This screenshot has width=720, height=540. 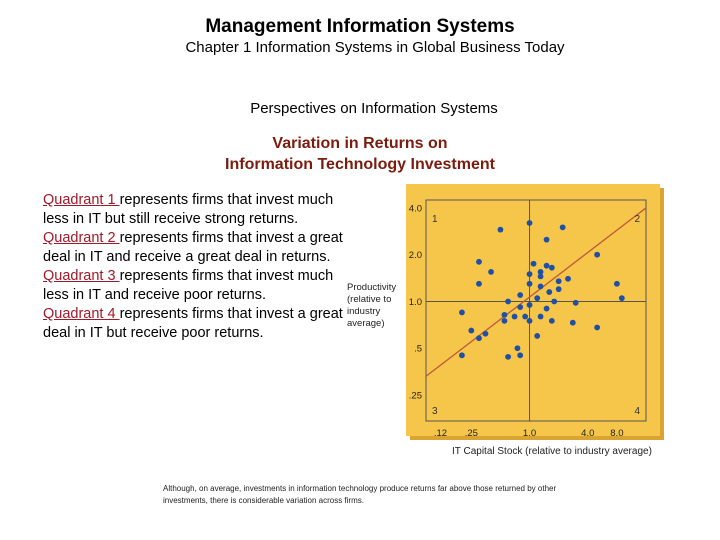 I want to click on y-tick-label: 1.0, so click(x=415, y=302).